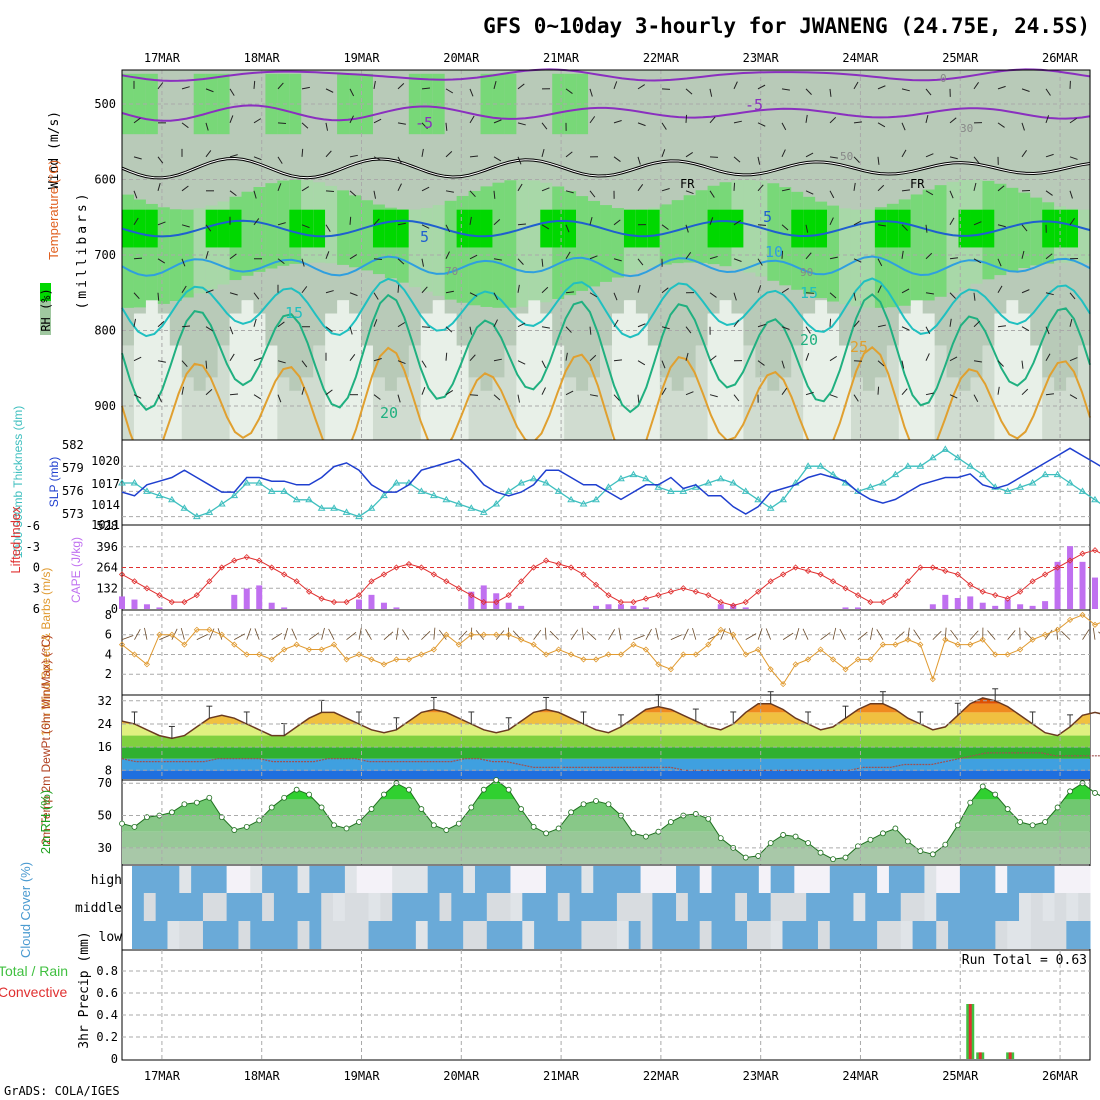 This screenshot has height=1100, width=1100. Describe the element at coordinates (105, 255) in the screenshot. I see `upper-air-y-axis: 500 600 700 800 900` at that location.